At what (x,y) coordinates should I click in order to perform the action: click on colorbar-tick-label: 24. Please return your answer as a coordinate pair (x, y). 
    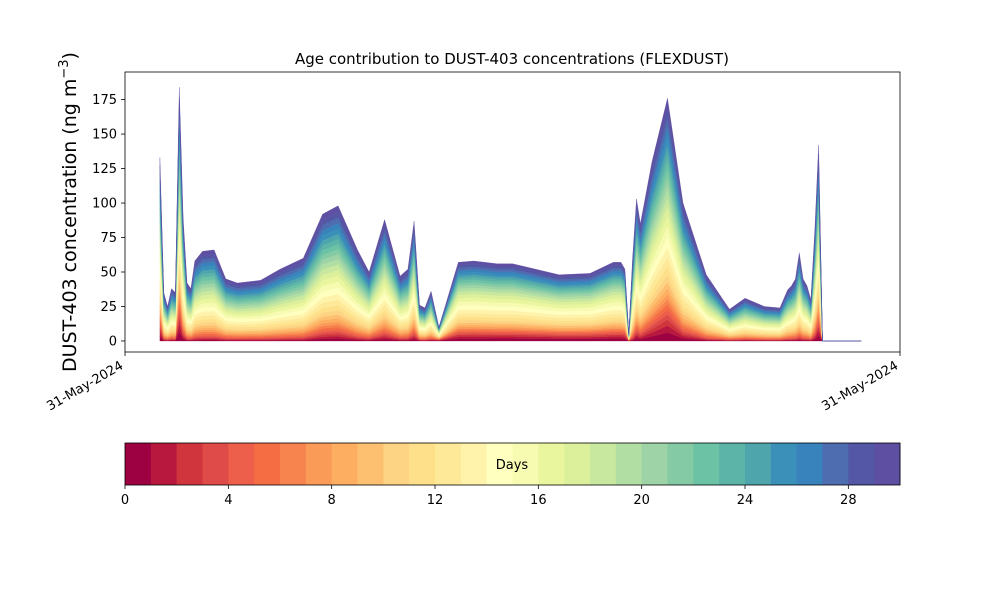
    Looking at the image, I should click on (745, 500).